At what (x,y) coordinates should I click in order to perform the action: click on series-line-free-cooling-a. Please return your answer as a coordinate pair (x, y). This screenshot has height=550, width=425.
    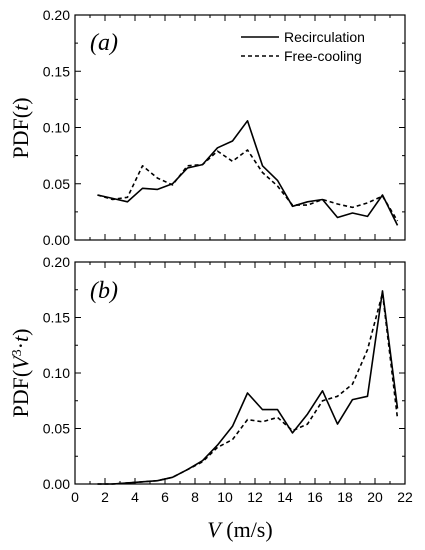
    Looking at the image, I should click on (248, 185).